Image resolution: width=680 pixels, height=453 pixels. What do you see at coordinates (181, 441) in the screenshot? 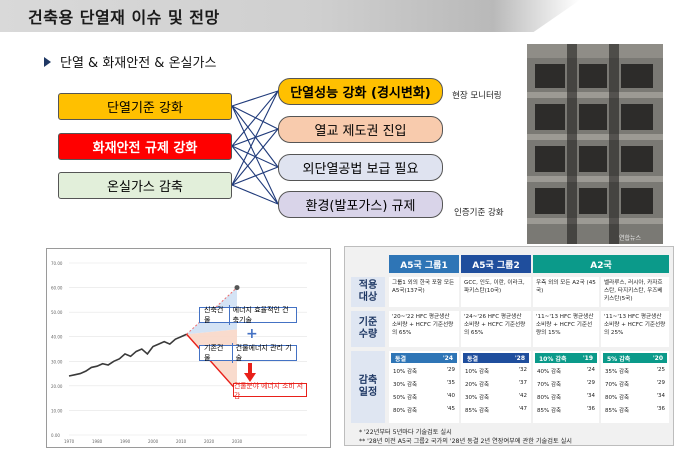
I see `x-tick-label: 2010` at bounding box center [181, 441].